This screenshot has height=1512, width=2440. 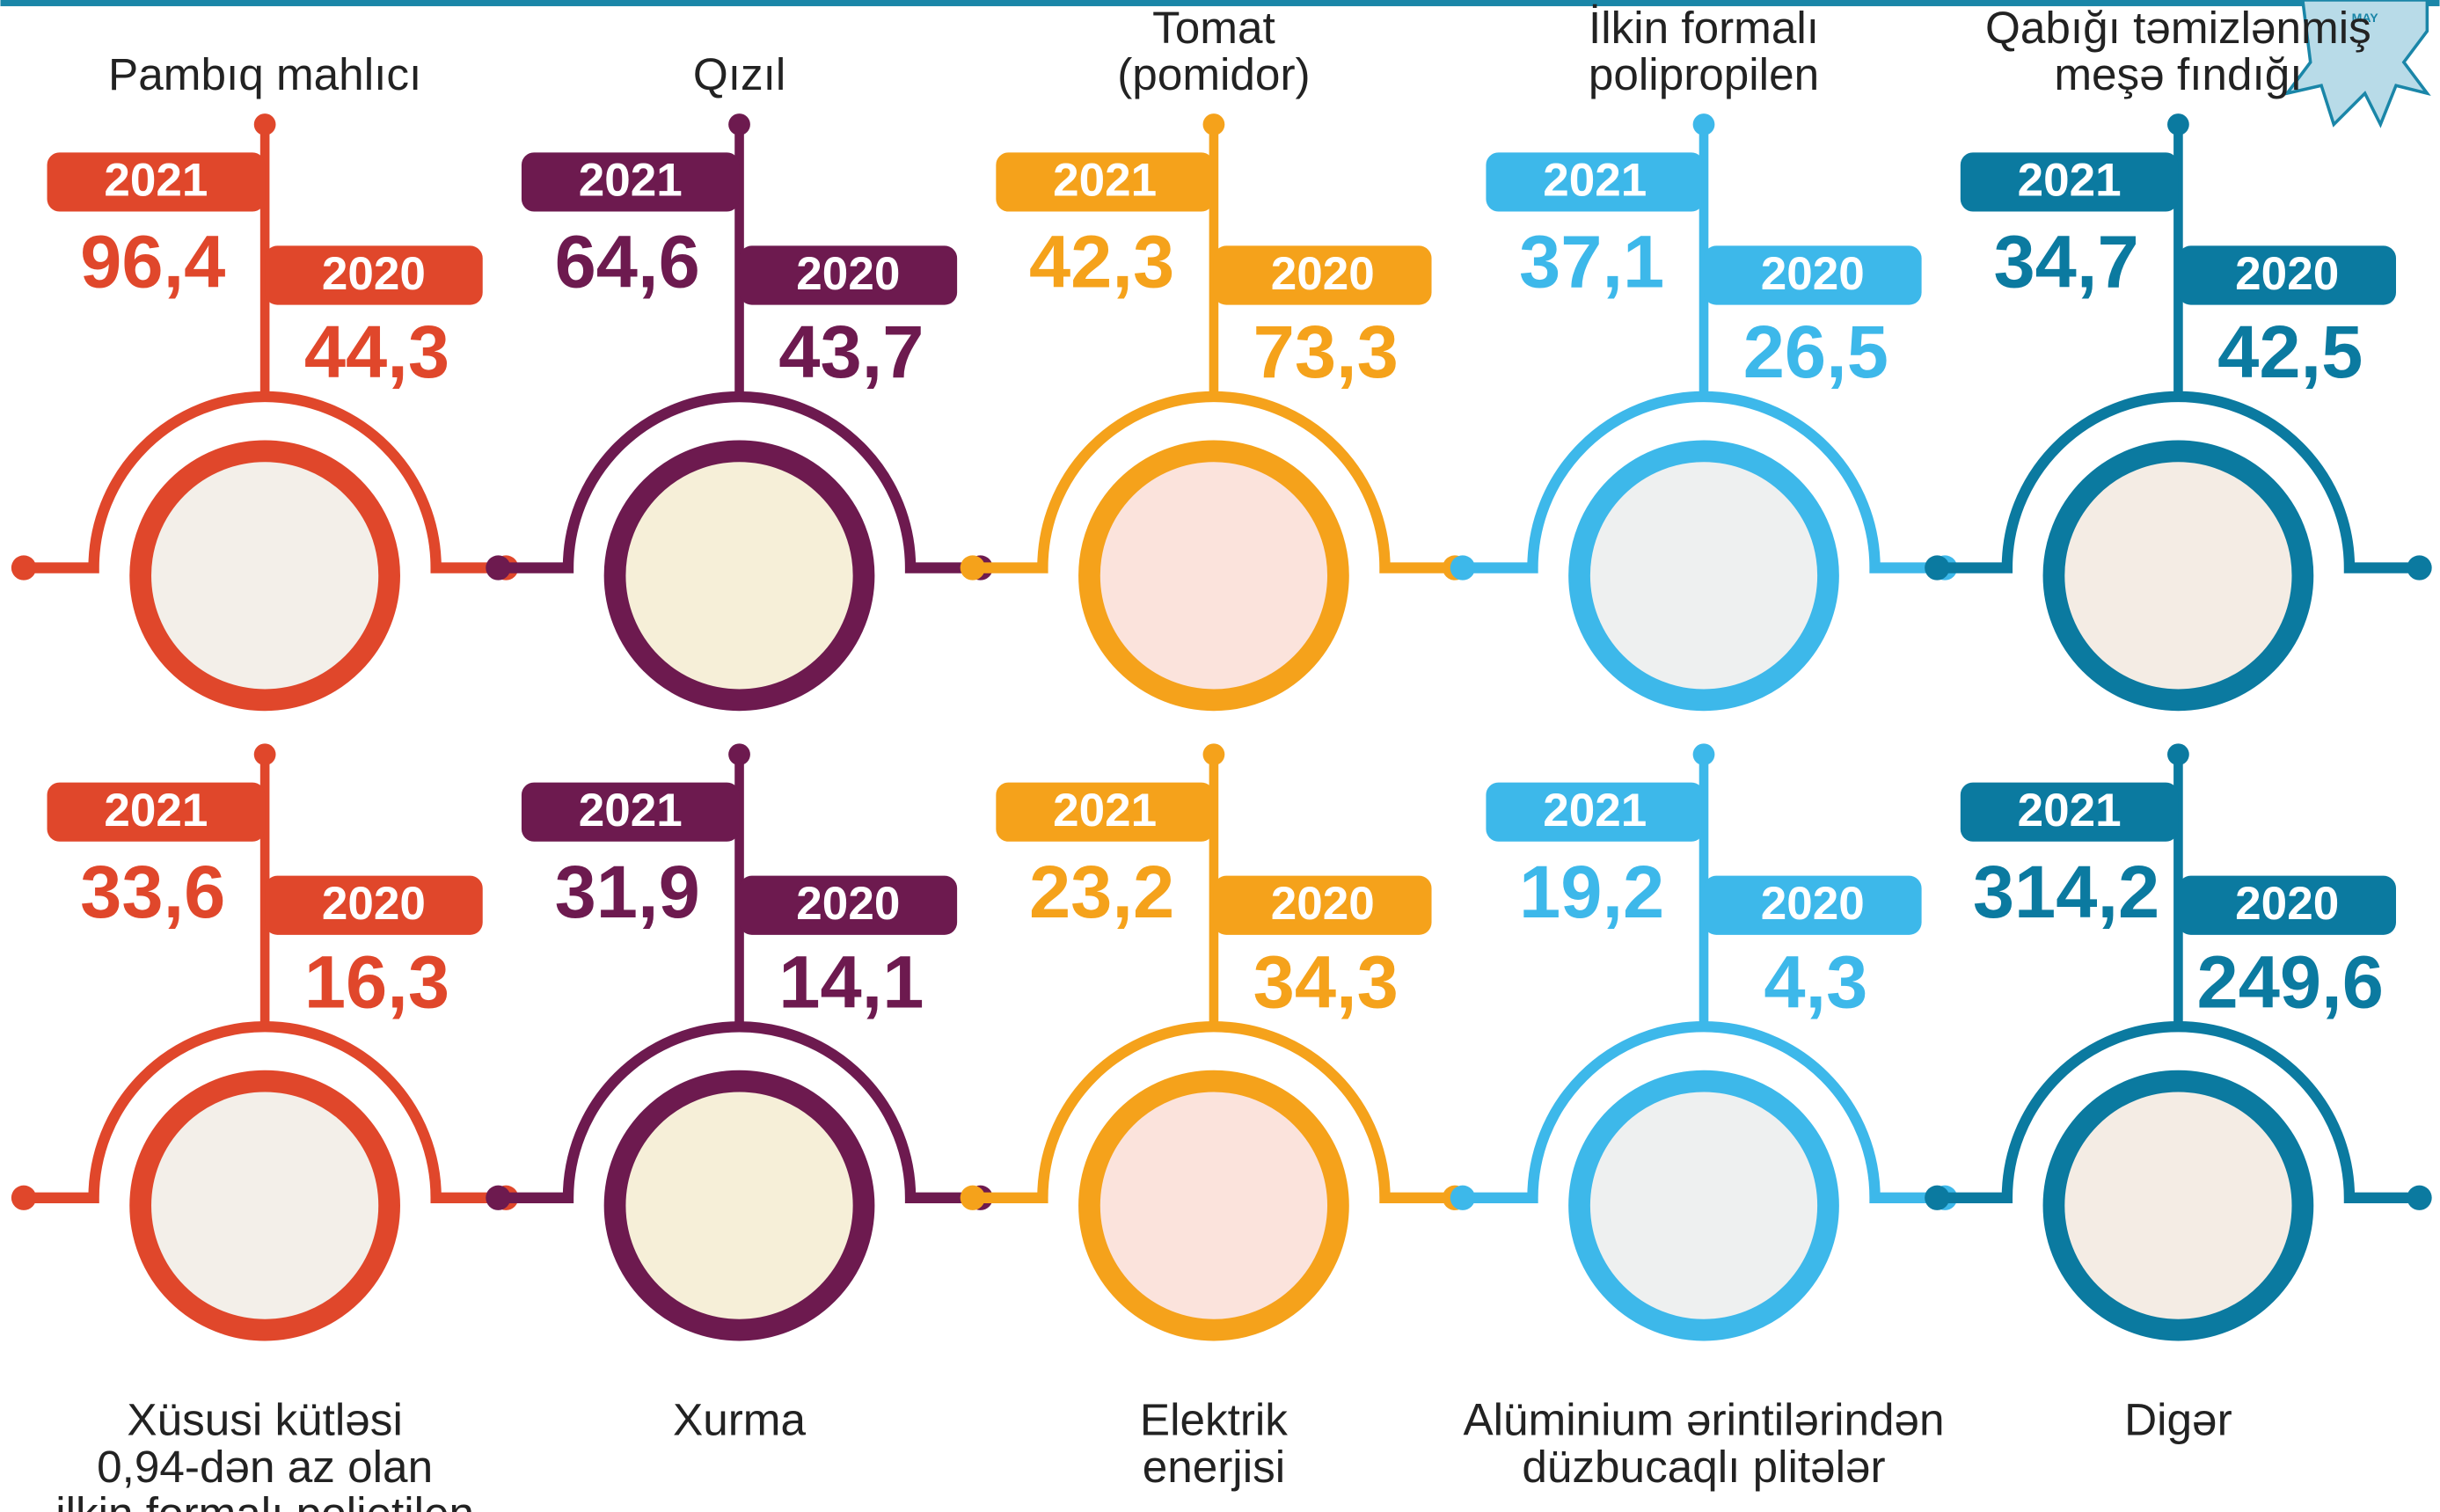 I want to click on value-2021: 314,2, so click(x=2066, y=891).